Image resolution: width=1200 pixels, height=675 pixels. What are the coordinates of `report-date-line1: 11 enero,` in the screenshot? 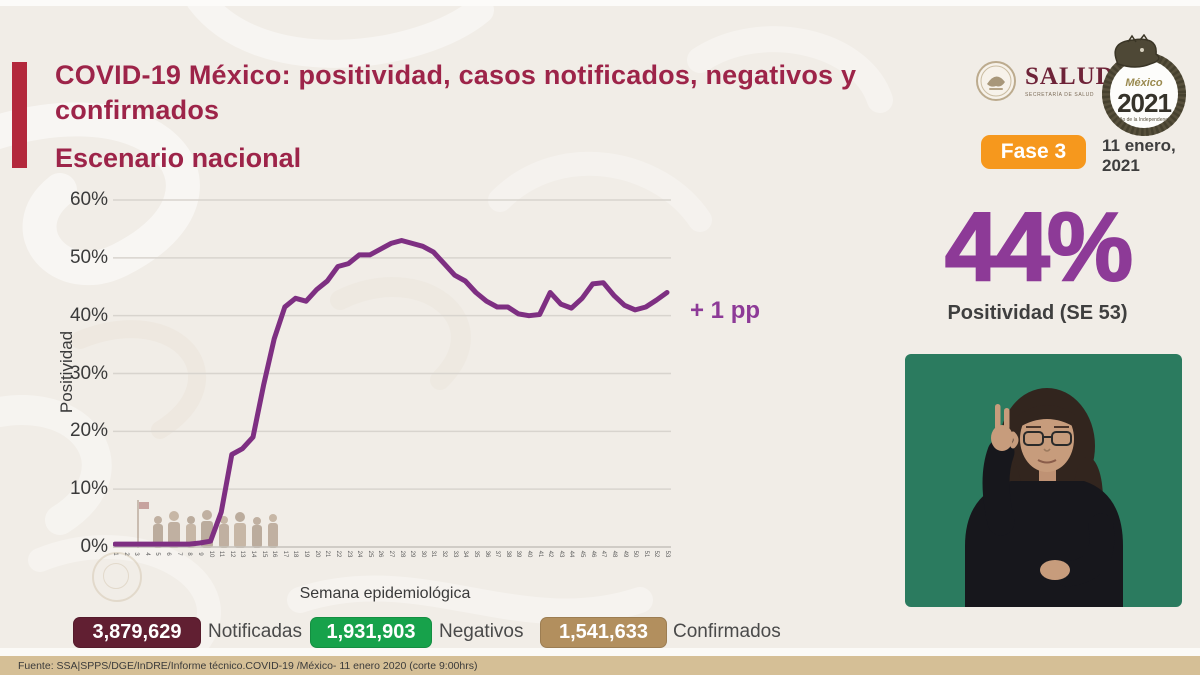 It's located at (1139, 145).